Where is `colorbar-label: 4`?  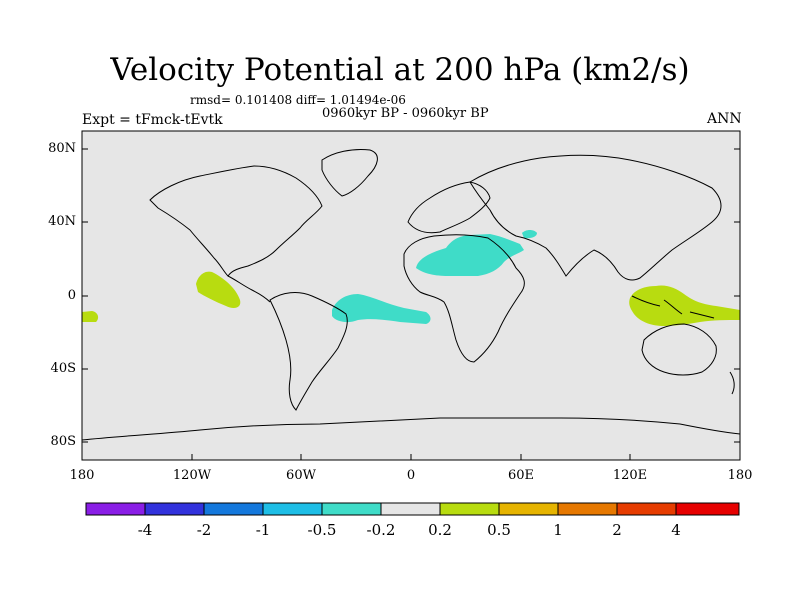 colorbar-label: 4 is located at coordinates (676, 530).